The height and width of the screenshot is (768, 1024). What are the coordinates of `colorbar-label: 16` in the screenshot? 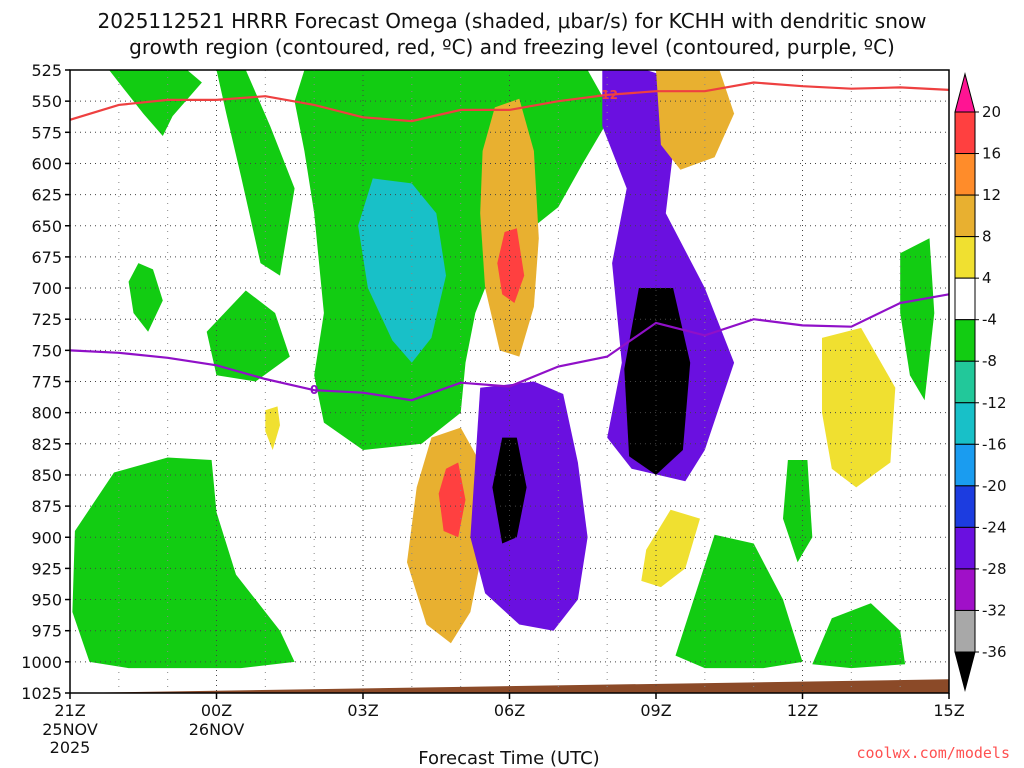 It's located at (991, 154).